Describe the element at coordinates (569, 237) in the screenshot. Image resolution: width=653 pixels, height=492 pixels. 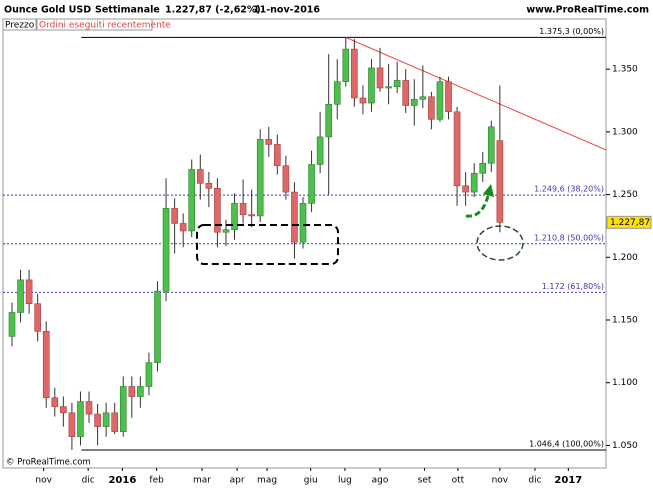
I see `level-label: 1.210,8 (50,00%)` at that location.